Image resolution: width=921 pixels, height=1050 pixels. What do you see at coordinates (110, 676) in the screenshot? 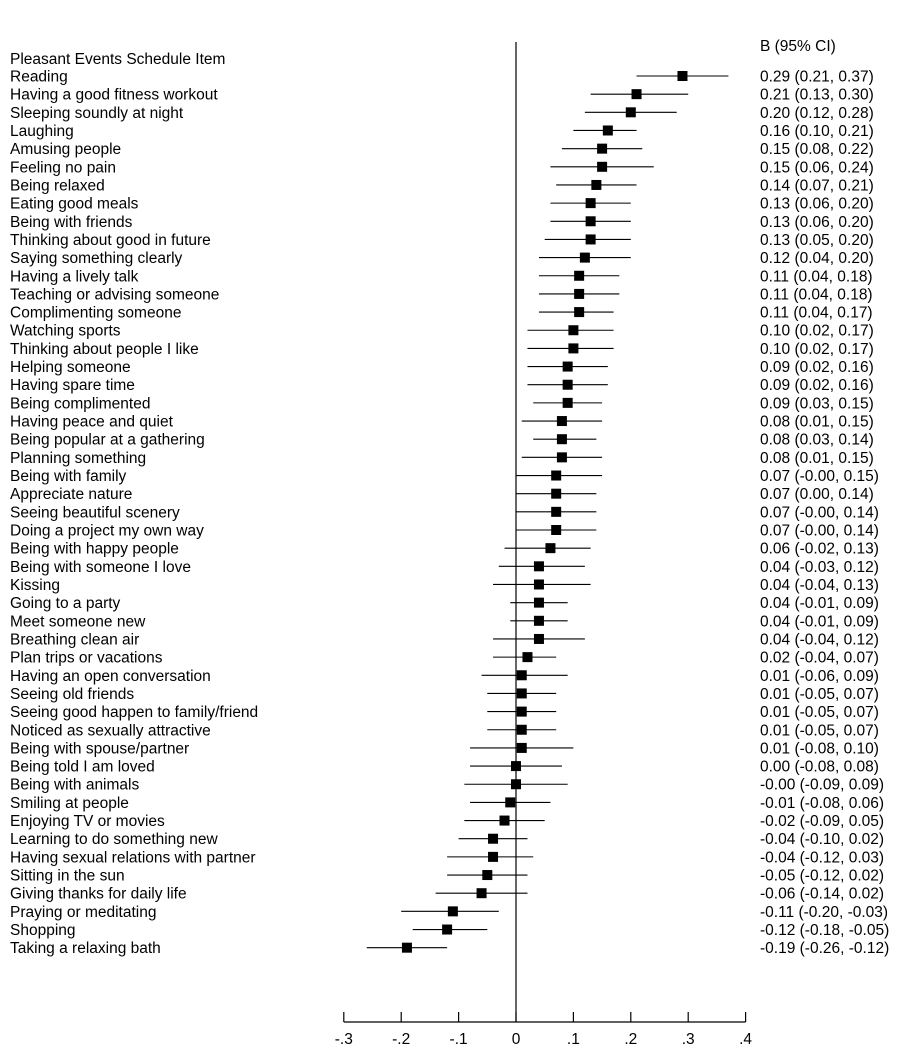
I see `item-label: Having an open conversation` at bounding box center [110, 676].